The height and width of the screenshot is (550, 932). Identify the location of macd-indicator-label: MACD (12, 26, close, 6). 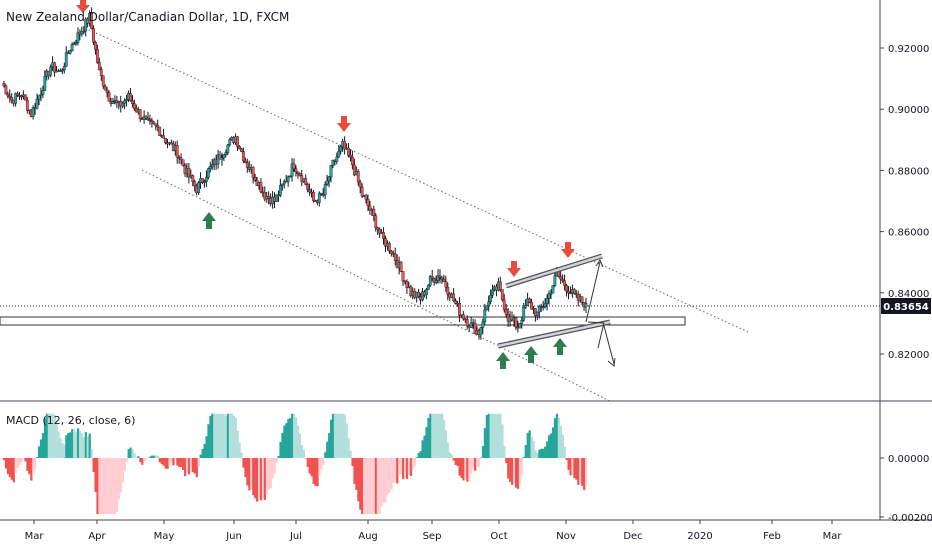
(71, 420).